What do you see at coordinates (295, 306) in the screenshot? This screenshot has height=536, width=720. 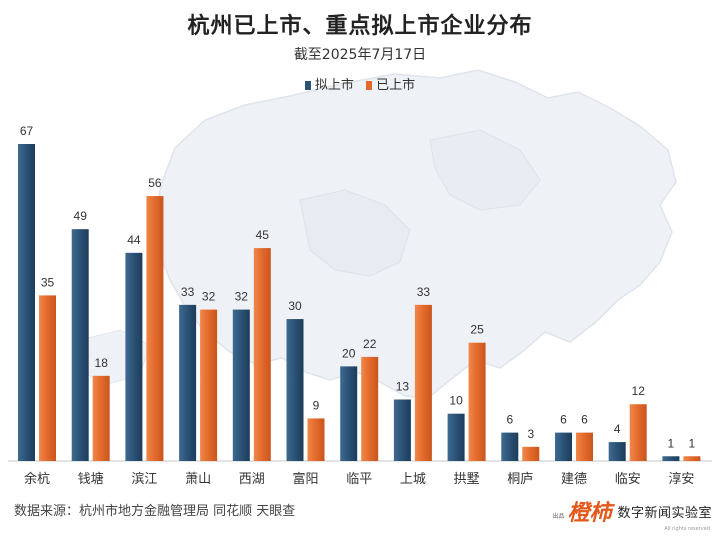 I see `data-label-planned-5: 30` at bounding box center [295, 306].